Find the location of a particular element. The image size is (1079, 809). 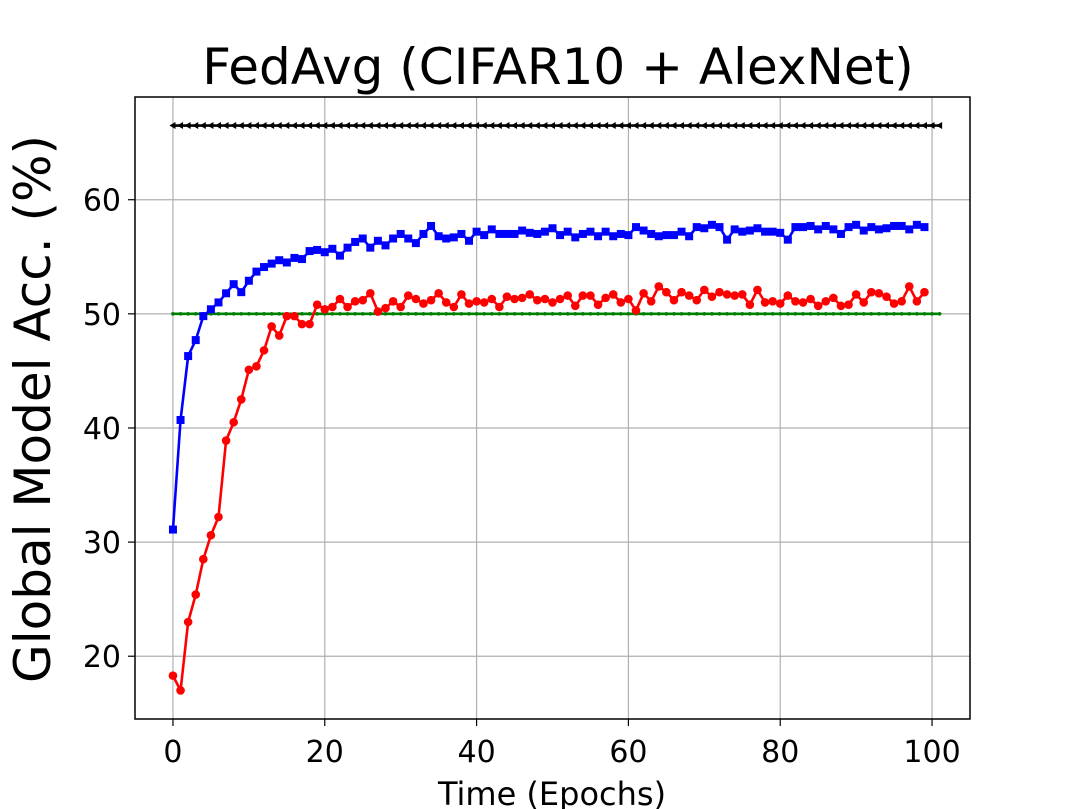

chart-title: FedAvg (CIFAR10 + AlexNet) is located at coordinates (557, 67).